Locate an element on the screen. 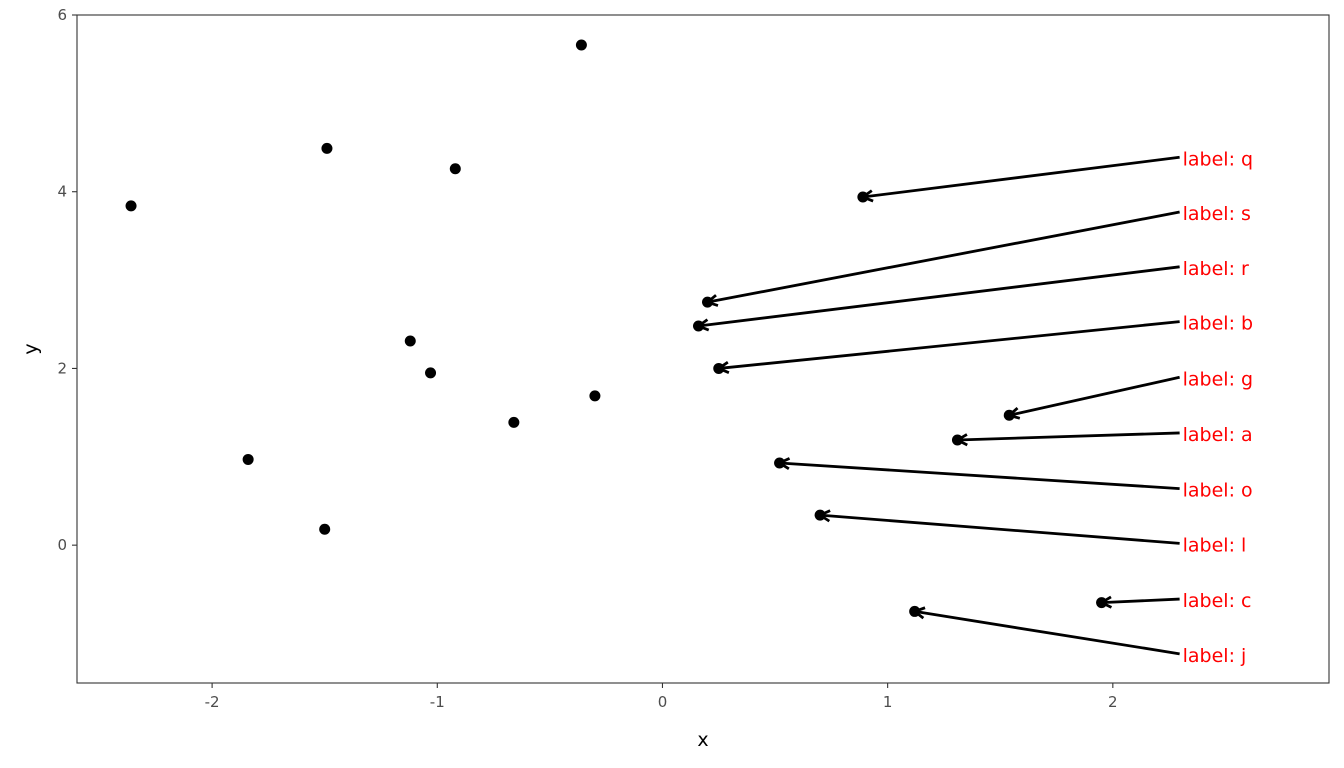 This screenshot has width=1344, height=768. y-tick-label: 0 is located at coordinates (62, 545).